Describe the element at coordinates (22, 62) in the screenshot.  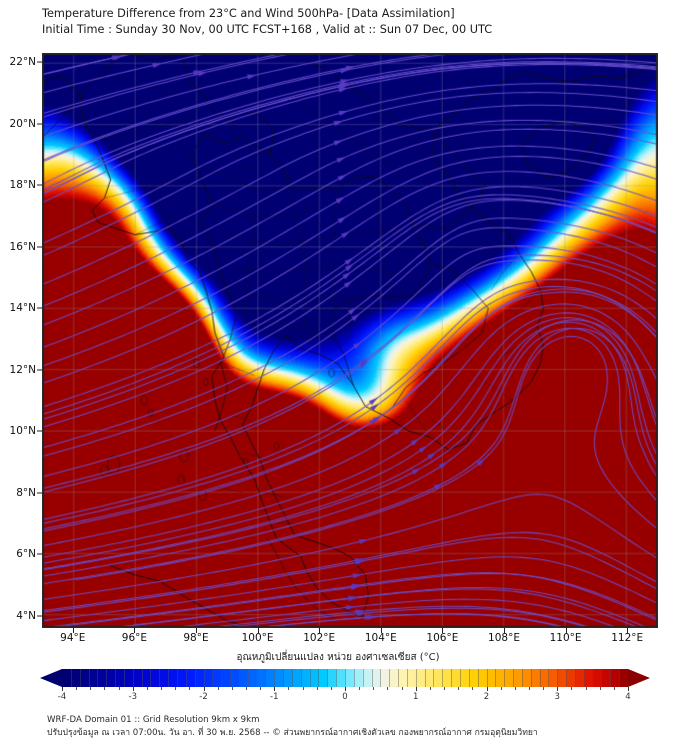
I see `y-tick-label: 22°N` at that location.